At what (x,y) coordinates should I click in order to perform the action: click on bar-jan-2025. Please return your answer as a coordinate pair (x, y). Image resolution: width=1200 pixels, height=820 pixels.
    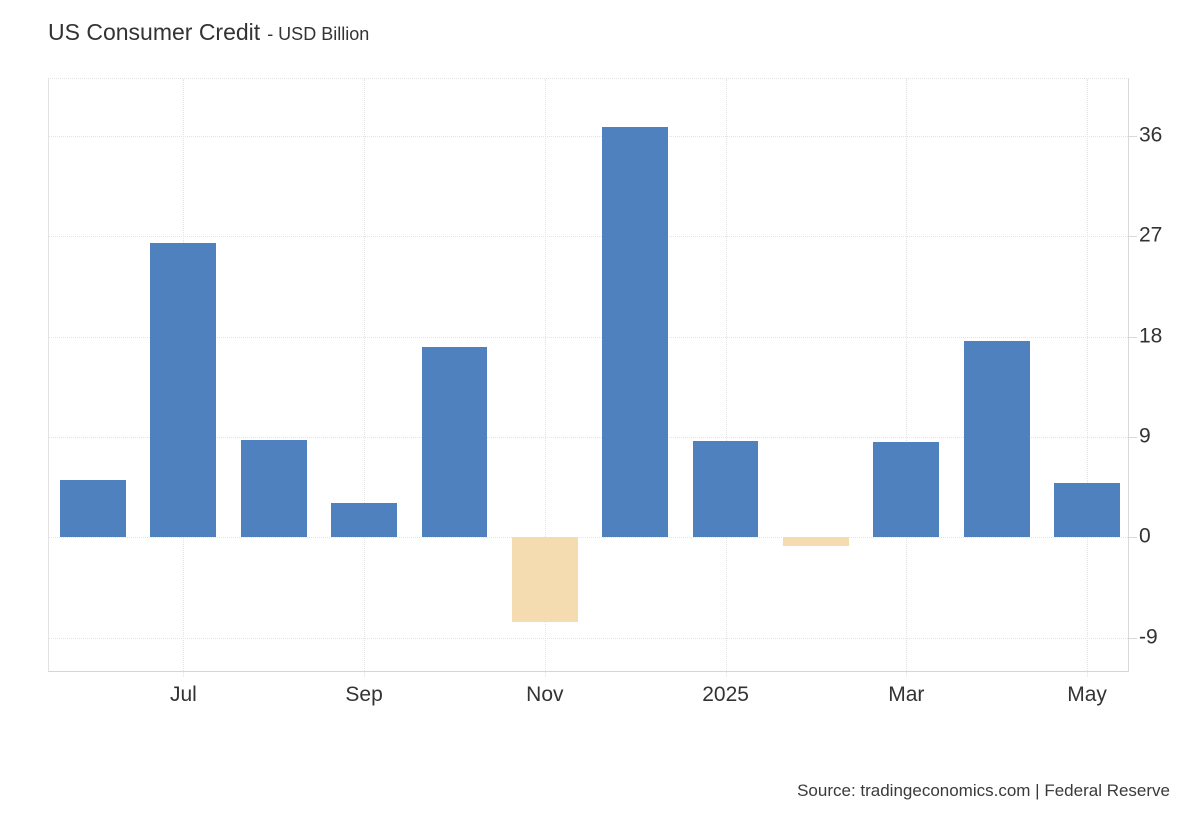
    Looking at the image, I should click on (725, 489).